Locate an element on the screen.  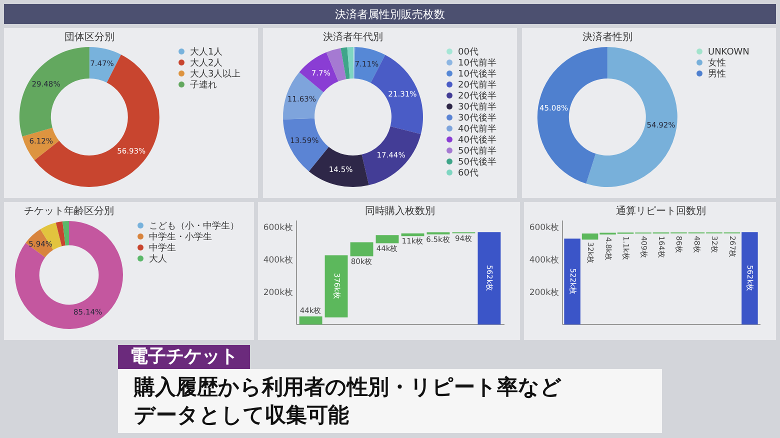
legend-label: 男性 is located at coordinates (717, 74).